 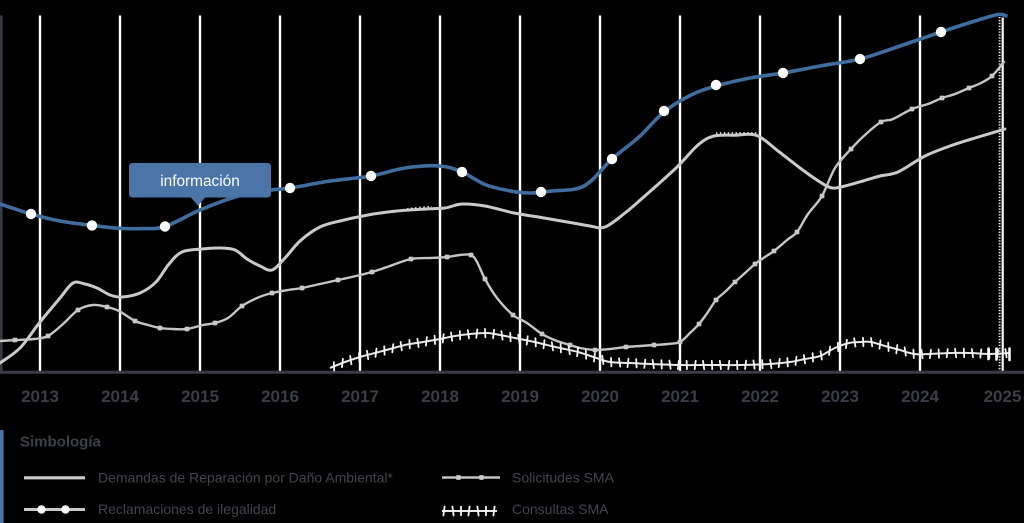 I want to click on svg-text: 2023, so click(x=840, y=396).